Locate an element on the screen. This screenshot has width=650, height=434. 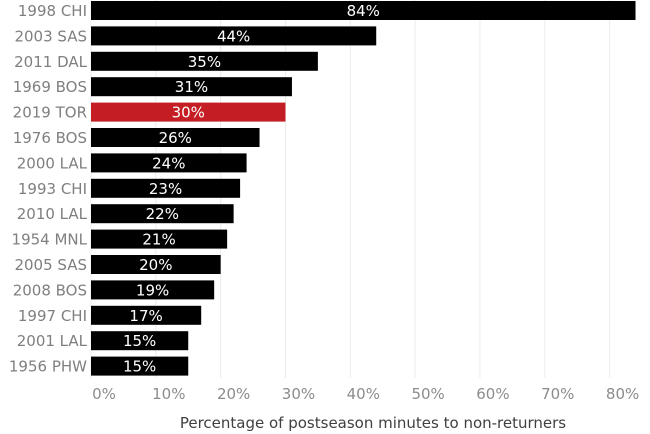
bar-2005-sas is located at coordinates (156, 264).